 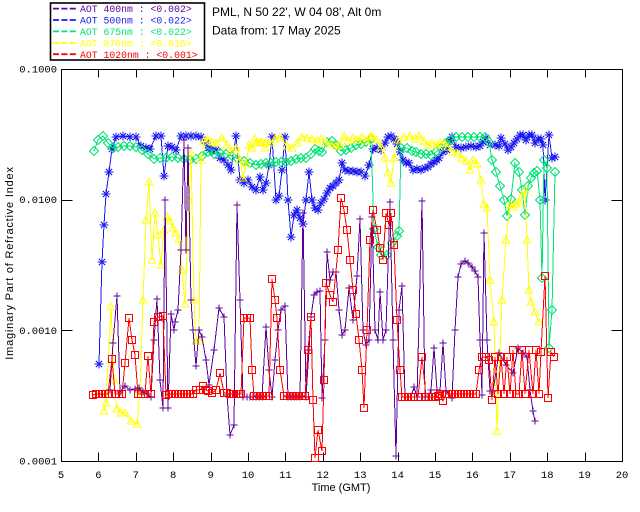 What do you see at coordinates (136, 43) in the screenshot?
I see `svg-text: AOT 870nm : <0.016>` at bounding box center [136, 43].